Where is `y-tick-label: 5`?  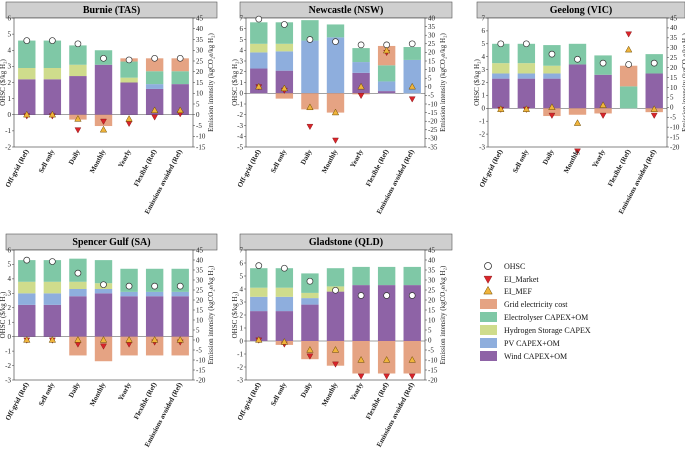 y-tick-label: 5 is located at coordinates (10, 34).